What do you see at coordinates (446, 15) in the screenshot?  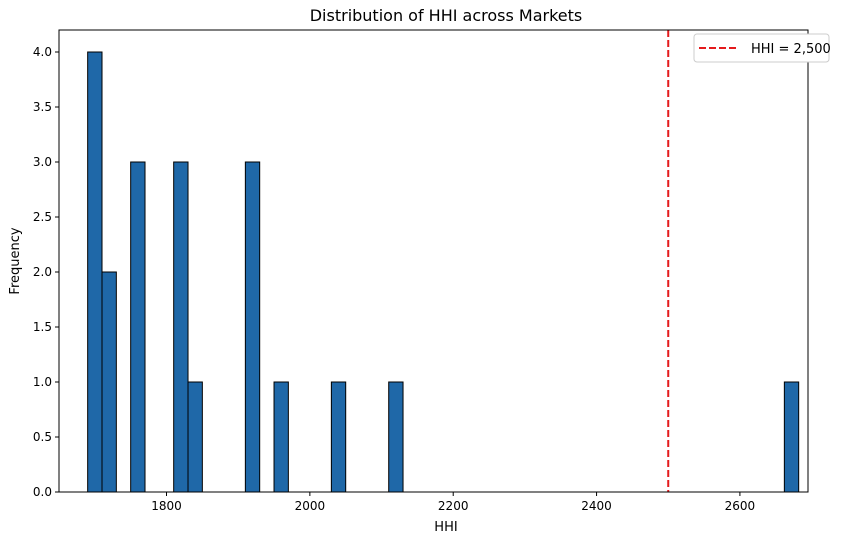 I see `chart-title: Distribution of HHI across Markets` at bounding box center [446, 15].